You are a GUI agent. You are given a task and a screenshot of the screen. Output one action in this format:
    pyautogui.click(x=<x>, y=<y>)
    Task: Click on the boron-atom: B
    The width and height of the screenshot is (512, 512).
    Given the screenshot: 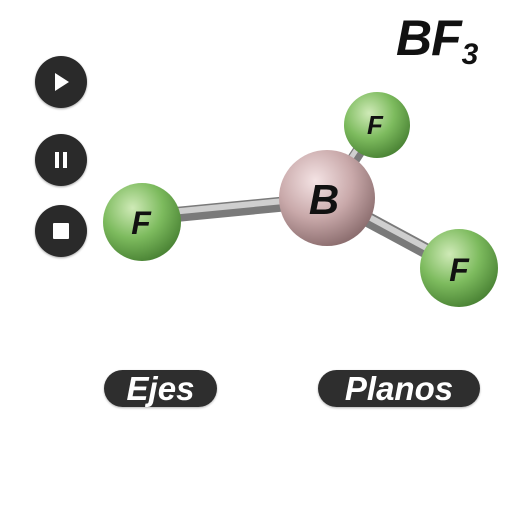 What is the action you would take?
    pyautogui.click(x=327, y=198)
    